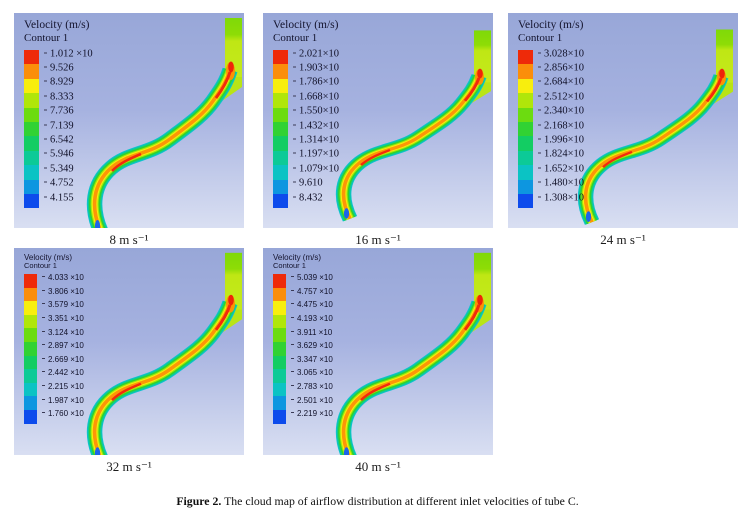  Describe the element at coordinates (551, 171) in the screenshot. I see `legend-row: 1.652×10` at that location.